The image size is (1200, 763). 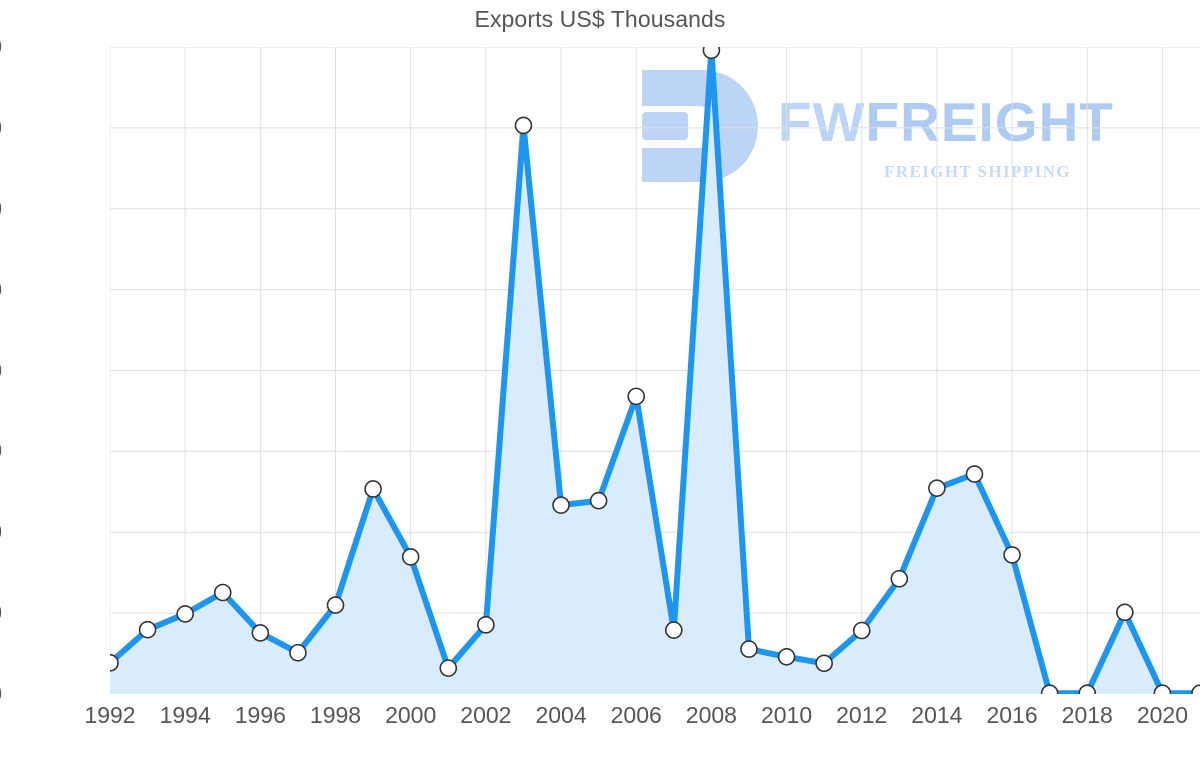 What do you see at coordinates (335, 715) in the screenshot?
I see `x-axis-tick-label: 1998` at bounding box center [335, 715].